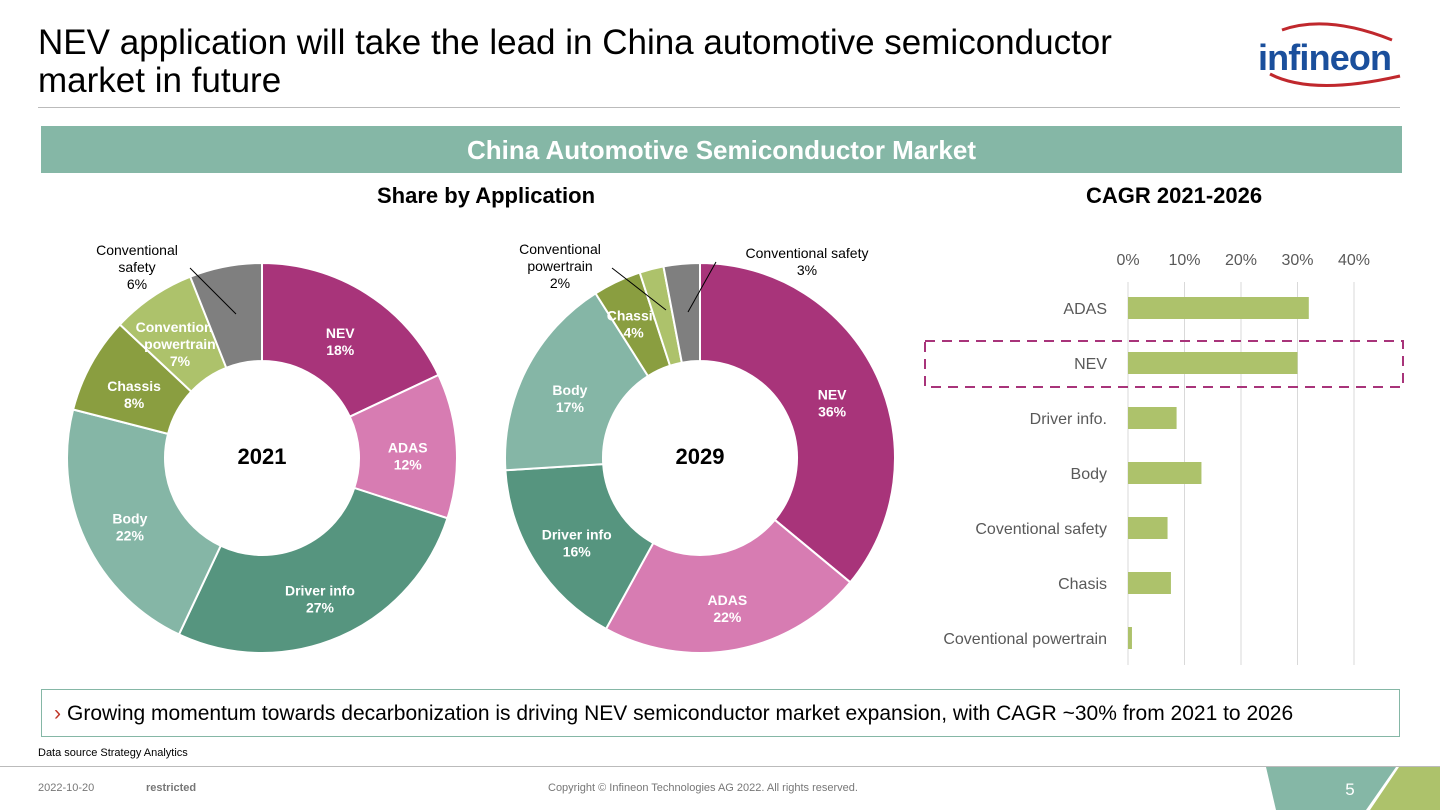 This screenshot has height=810, width=1440. What do you see at coordinates (559, 266) in the screenshot?
I see `pie-callout-label-line: powertrain` at bounding box center [559, 266].